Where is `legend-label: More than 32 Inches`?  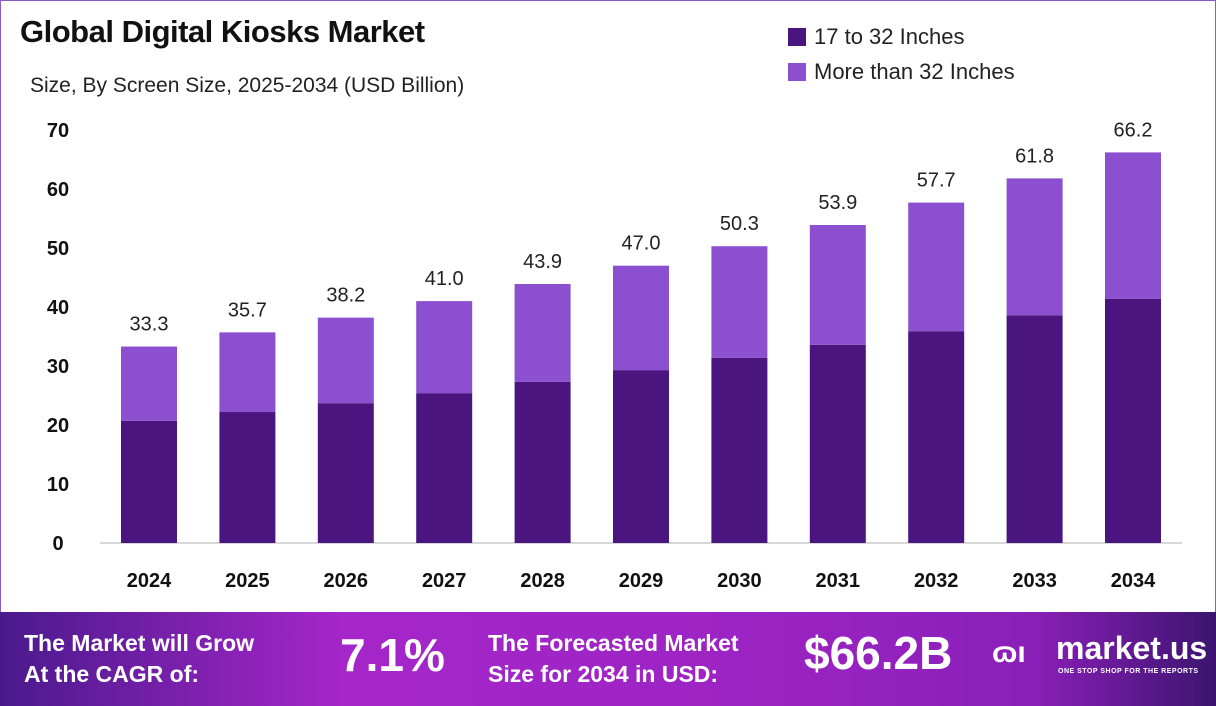
legend-label: More than 32 Inches is located at coordinates (914, 71).